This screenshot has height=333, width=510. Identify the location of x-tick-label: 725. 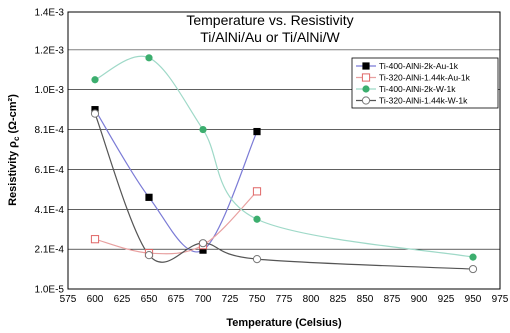
(230, 299).